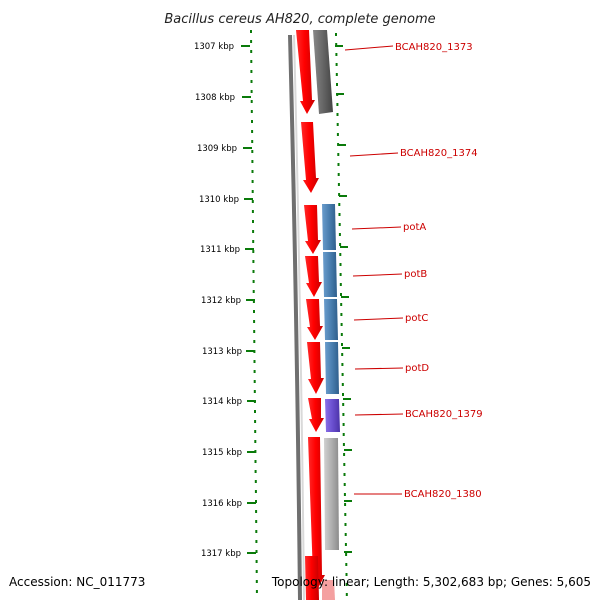  What do you see at coordinates (416, 318) in the screenshot?
I see `gene-label-potc: potC` at bounding box center [416, 318].